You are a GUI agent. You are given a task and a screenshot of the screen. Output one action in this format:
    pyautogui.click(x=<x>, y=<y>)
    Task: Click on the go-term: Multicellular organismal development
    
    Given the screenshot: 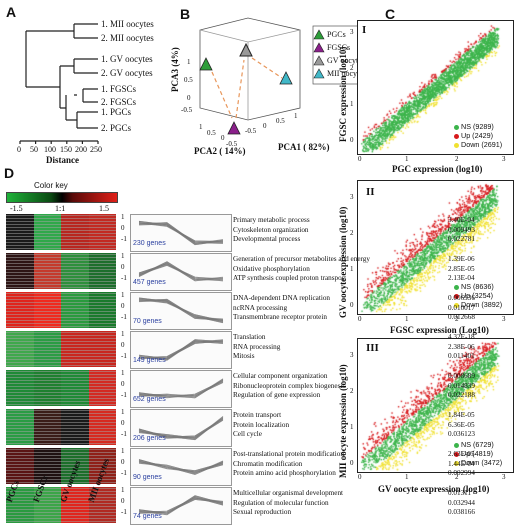 What is the action you would take?
    pyautogui.click(x=288, y=493)
    